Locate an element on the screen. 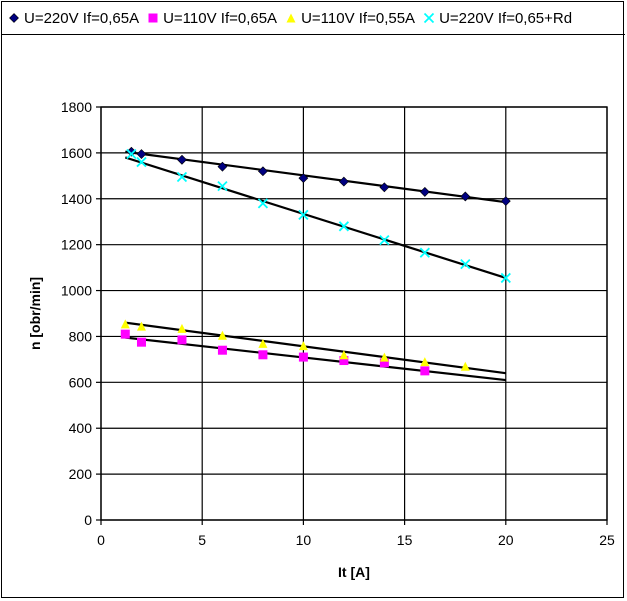 Image resolution: width=627 pixels, height=601 pixels. x-tick-label: 10 is located at coordinates (304, 540).